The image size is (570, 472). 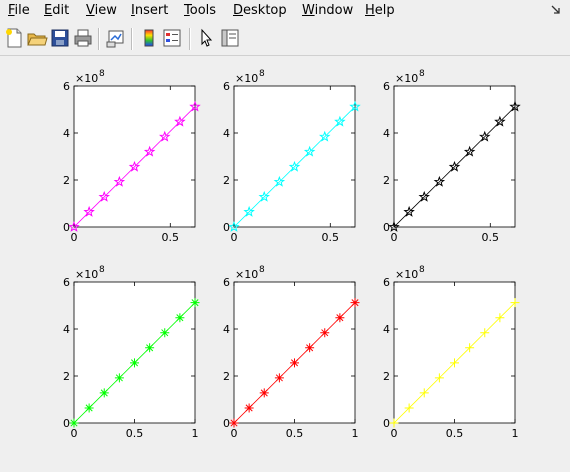 What do you see at coordinates (60, 38) in the screenshot?
I see `save-icon` at bounding box center [60, 38].